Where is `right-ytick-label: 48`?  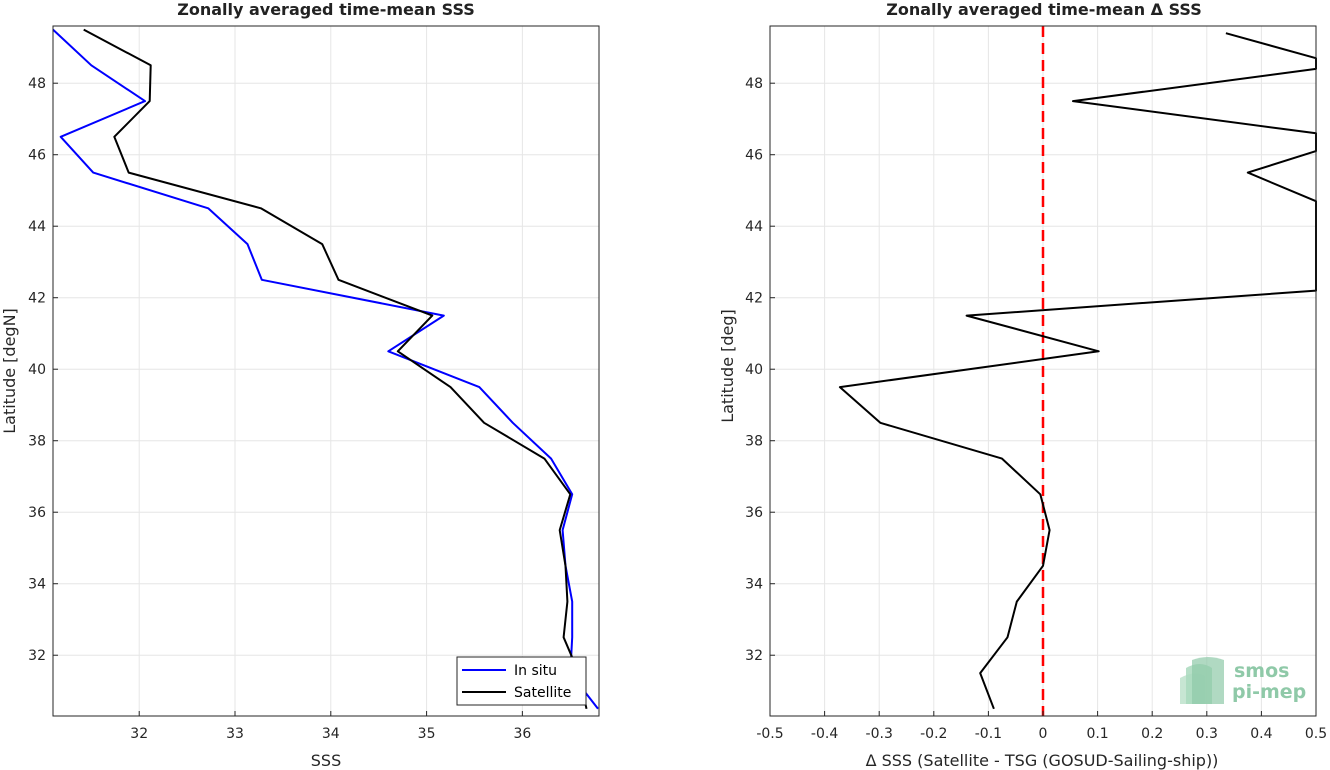
right-ytick-label: 48 is located at coordinates (754, 84).